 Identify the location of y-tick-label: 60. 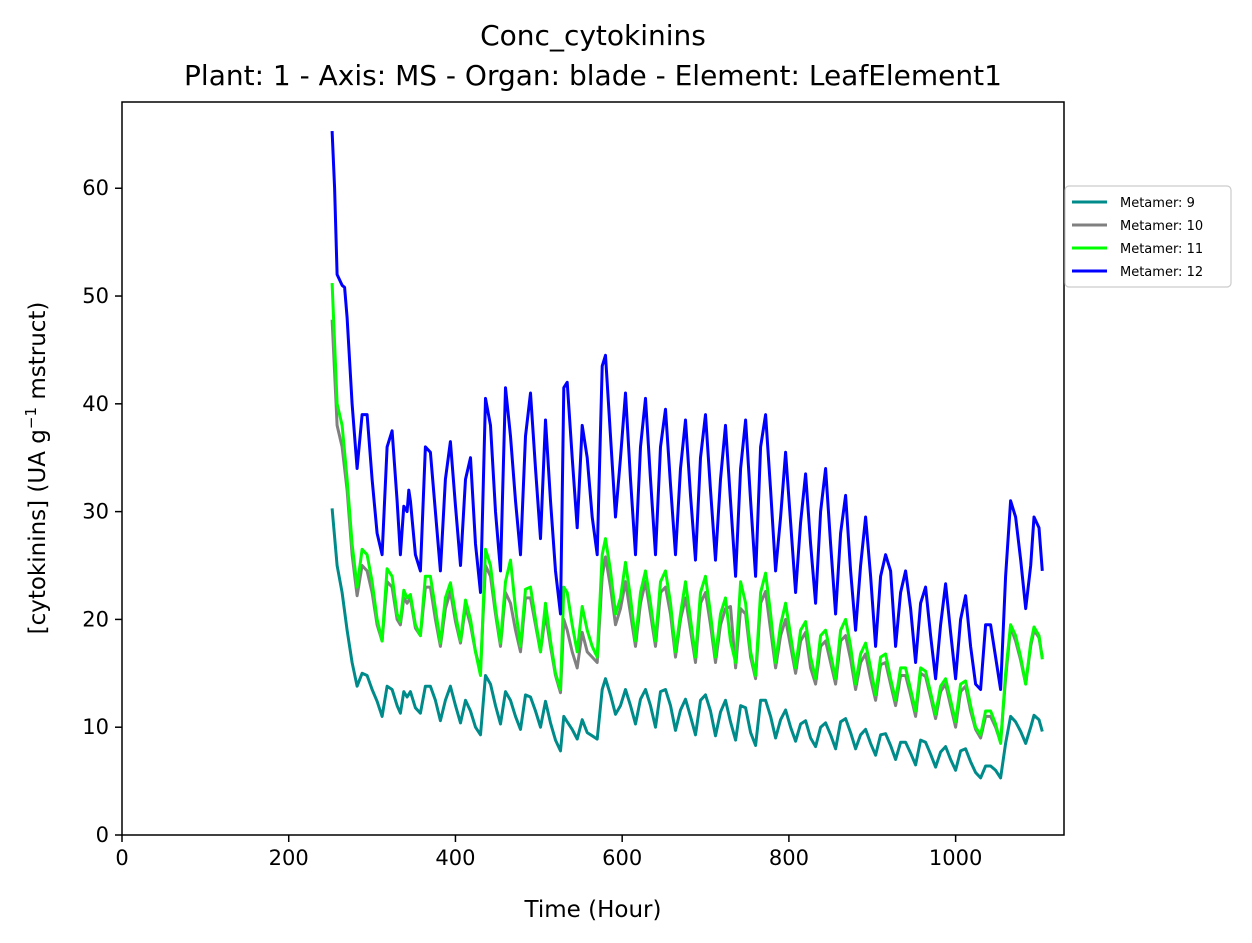
(95, 188).